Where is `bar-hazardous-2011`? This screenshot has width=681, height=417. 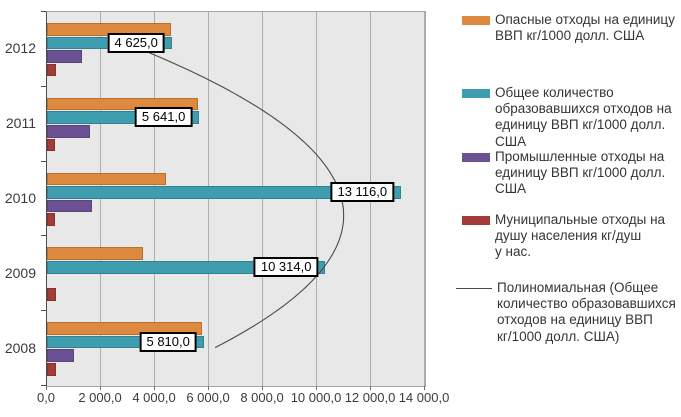 bar-hazardous-2011 is located at coordinates (123, 104).